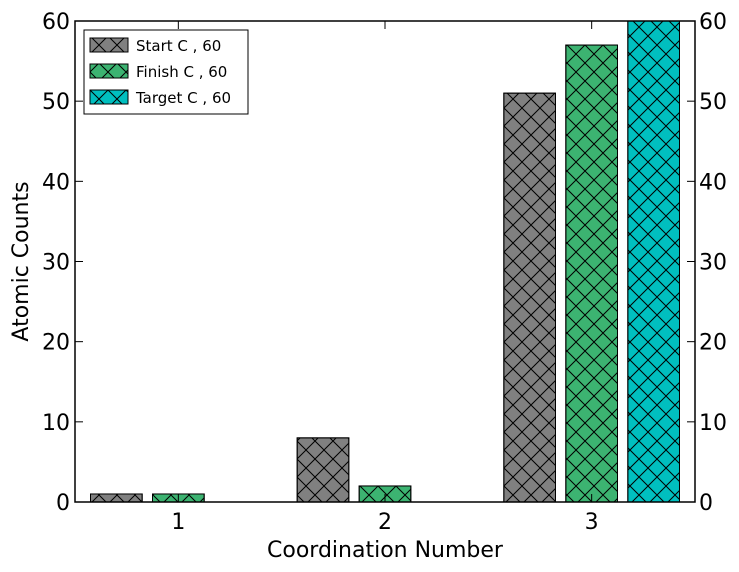 This screenshot has height=572, width=739. Describe the element at coordinates (56, 182) in the screenshot. I see `left-y-tick-label-40: 40` at that location.